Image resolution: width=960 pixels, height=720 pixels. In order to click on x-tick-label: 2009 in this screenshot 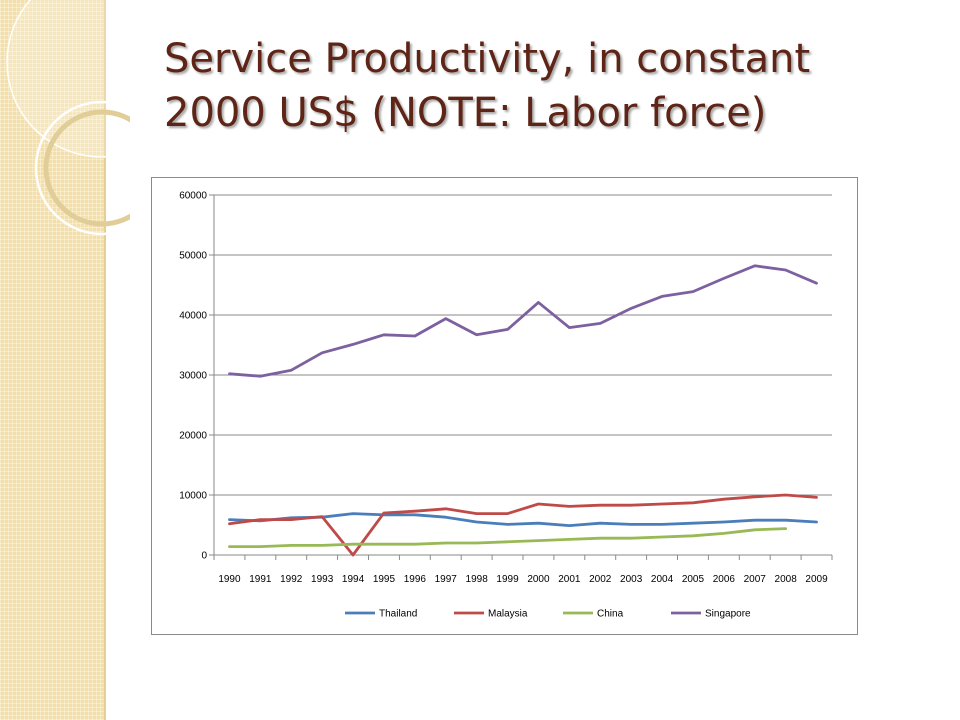, I will do `click(816, 579)`.